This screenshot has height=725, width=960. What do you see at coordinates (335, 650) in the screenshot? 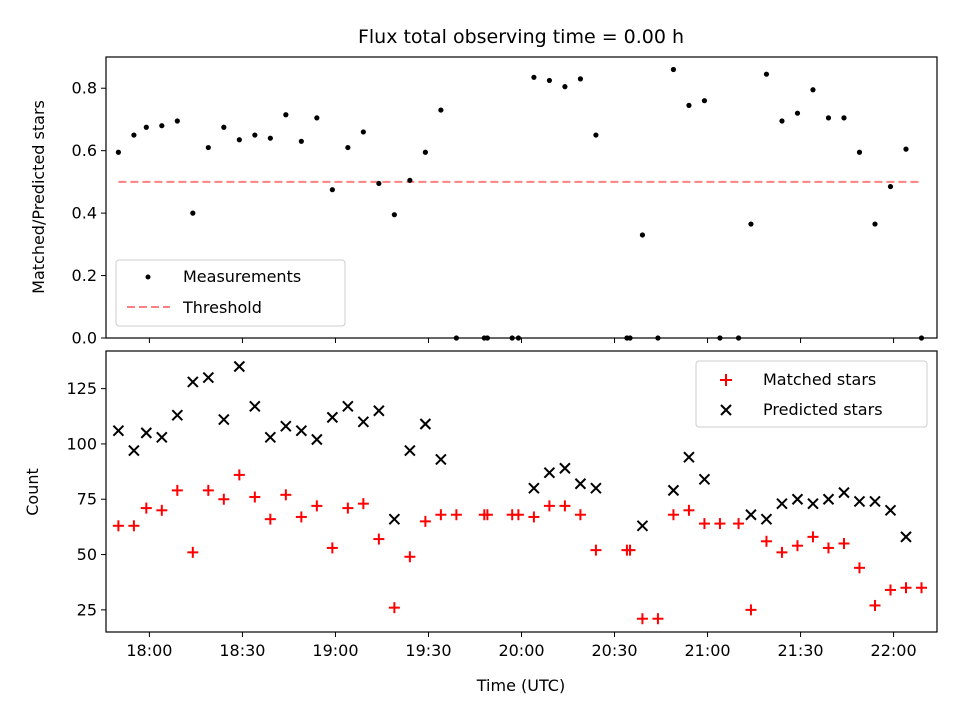
I see `x-tick-label: 19:00` at bounding box center [335, 650].